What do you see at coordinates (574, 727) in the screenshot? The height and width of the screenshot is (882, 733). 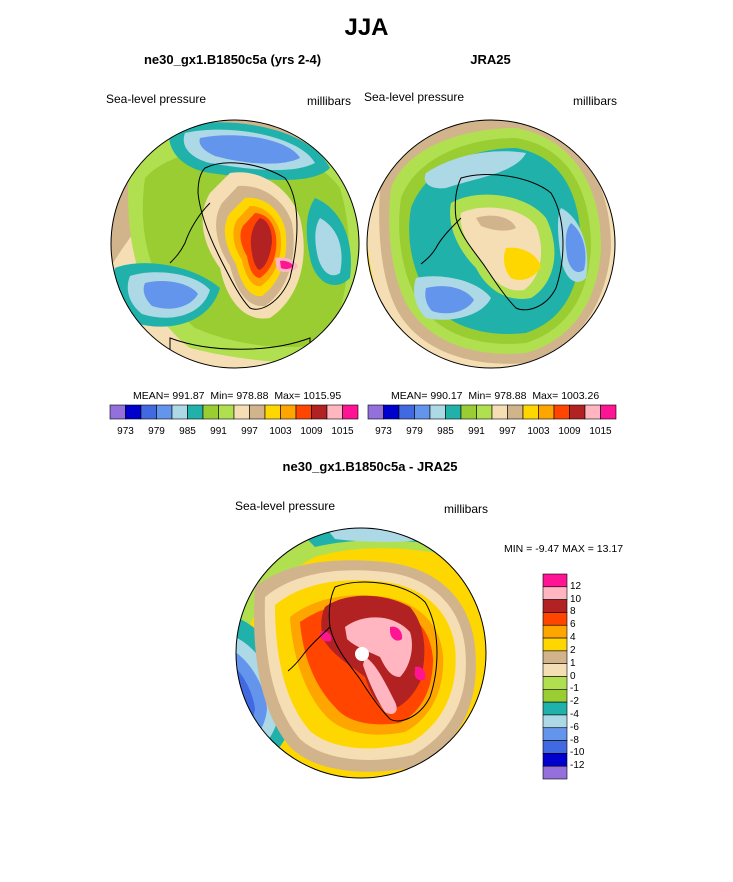 I see `colorbar-tick-label: -6` at bounding box center [574, 727].